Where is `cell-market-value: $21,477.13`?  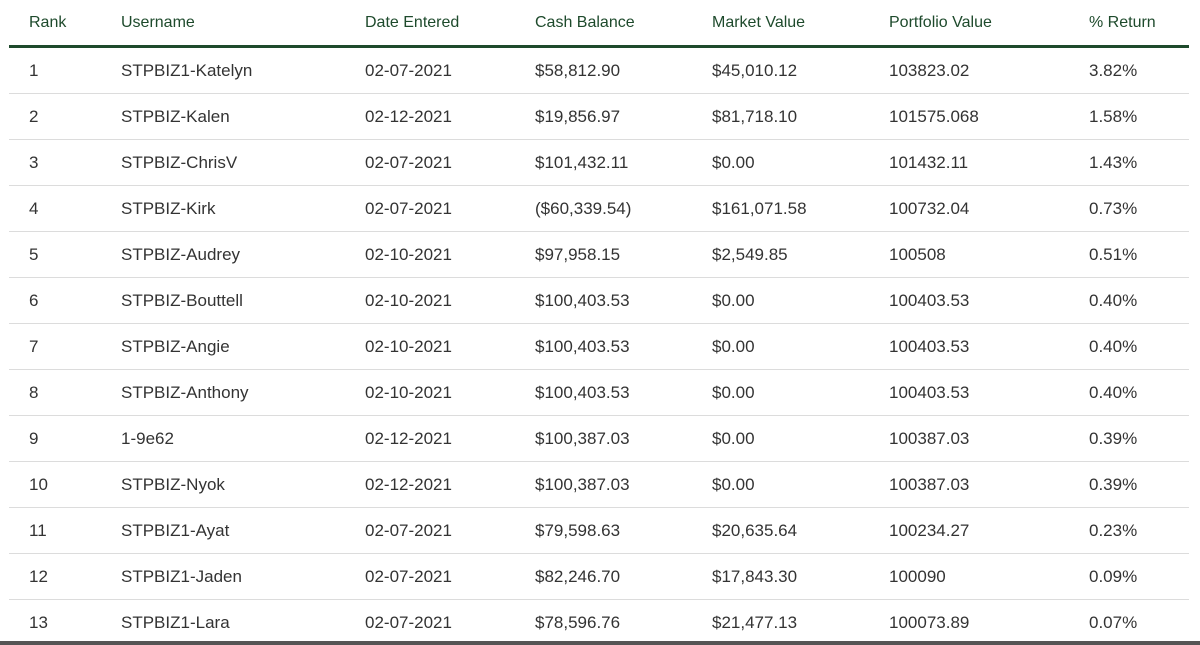
cell-market-value: $21,477.13 is located at coordinates (800, 622).